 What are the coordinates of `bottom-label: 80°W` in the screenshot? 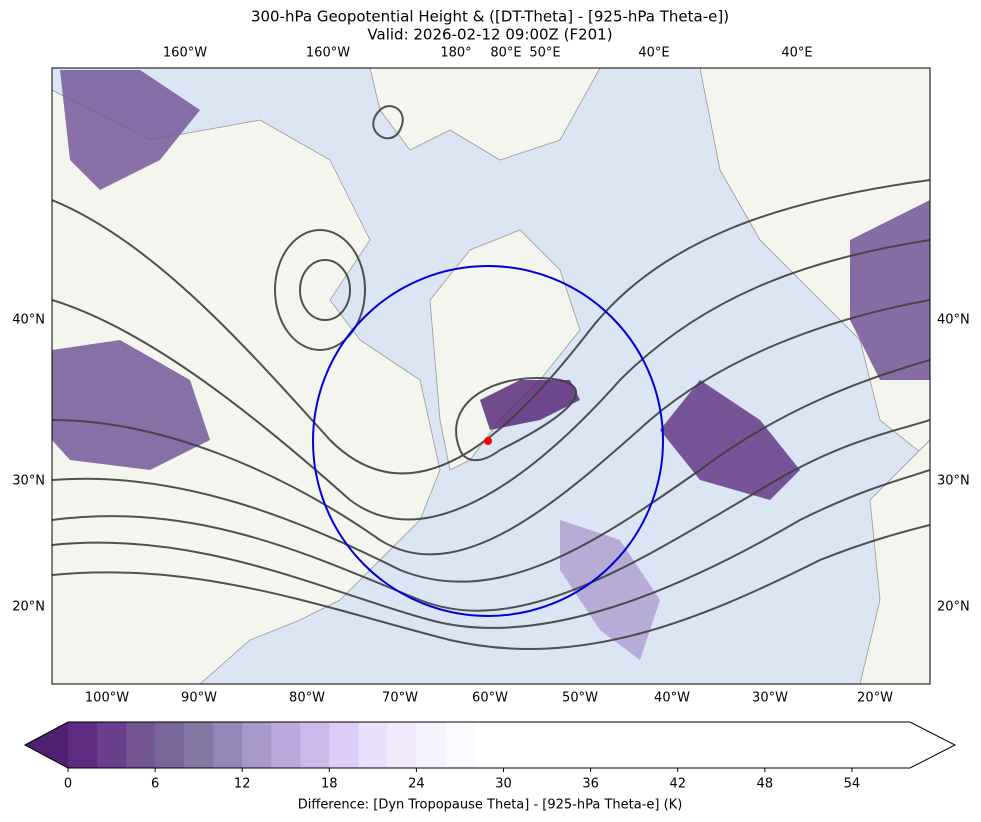 It's located at (307, 698).